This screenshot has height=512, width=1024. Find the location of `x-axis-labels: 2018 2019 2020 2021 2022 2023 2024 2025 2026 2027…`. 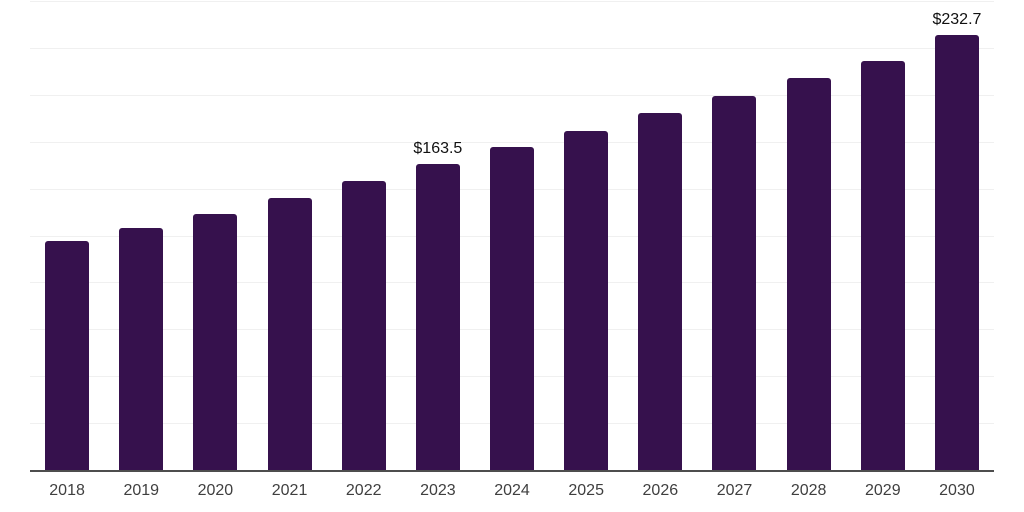

x-axis-labels: 2018 2019 2020 2021 2022 2023 2024 2025 2026 2027… is located at coordinates (512, 491).